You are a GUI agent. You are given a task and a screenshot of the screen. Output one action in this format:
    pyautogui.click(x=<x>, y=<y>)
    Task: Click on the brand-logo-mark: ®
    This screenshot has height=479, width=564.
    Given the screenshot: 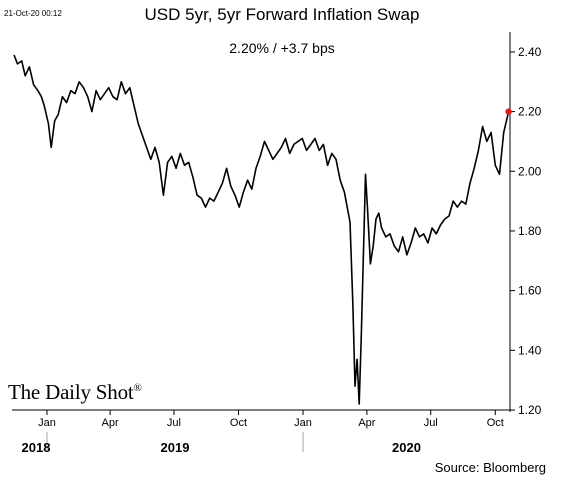 What is the action you would take?
    pyautogui.click(x=137, y=388)
    